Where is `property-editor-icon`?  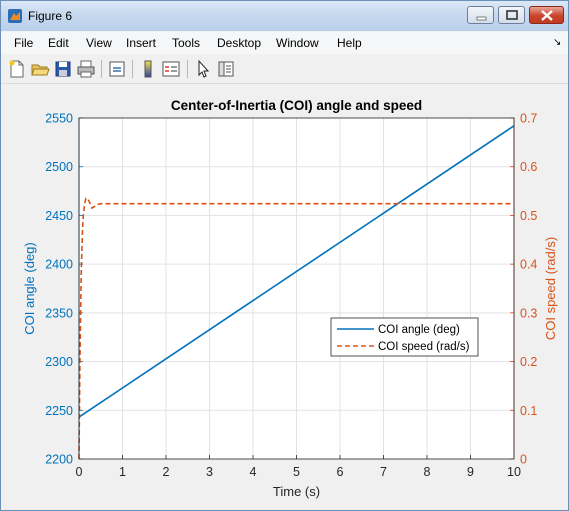
property-editor-icon is located at coordinates (226, 69).